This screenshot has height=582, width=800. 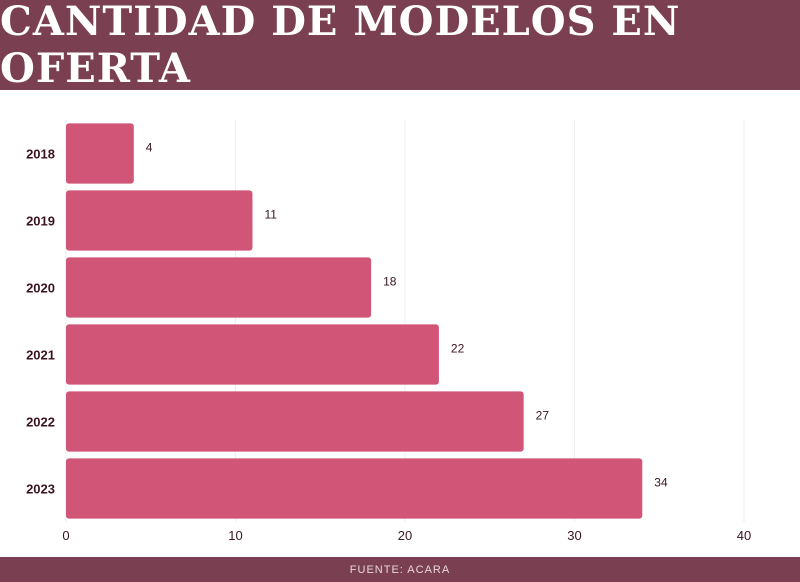 I want to click on category-label: 2022, so click(x=40, y=422).